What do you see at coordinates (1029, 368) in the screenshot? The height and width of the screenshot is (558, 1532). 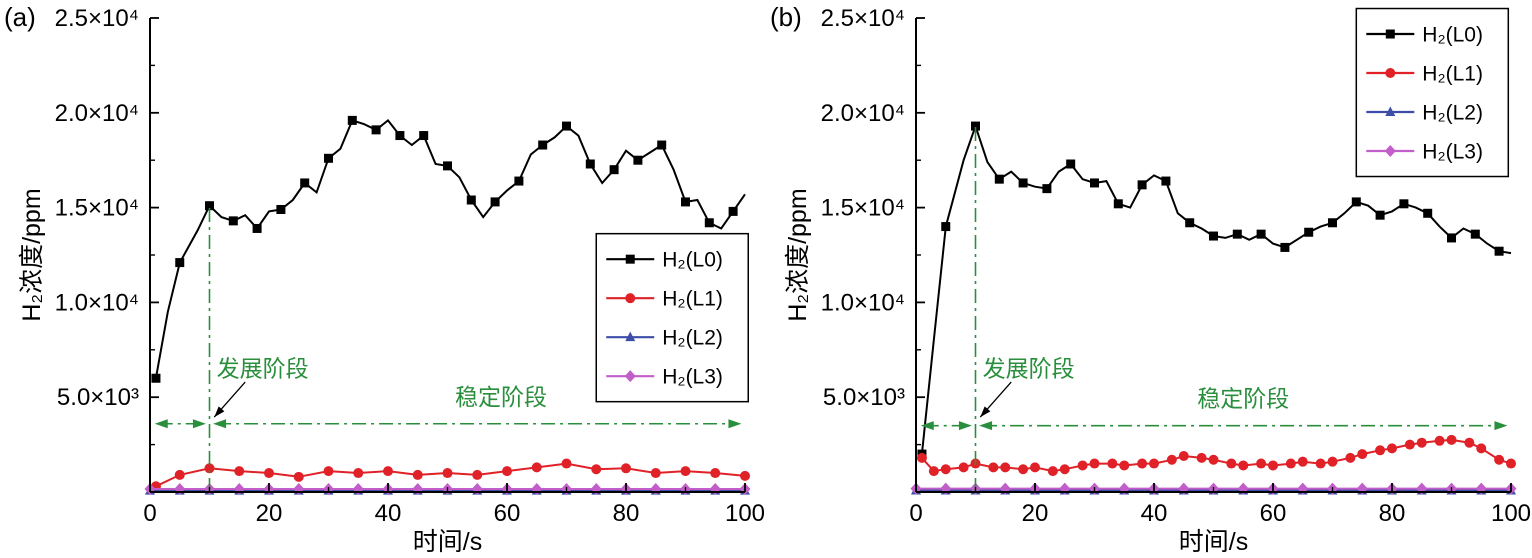 I see `development-stage-label: 发展阶段` at bounding box center [1029, 368].